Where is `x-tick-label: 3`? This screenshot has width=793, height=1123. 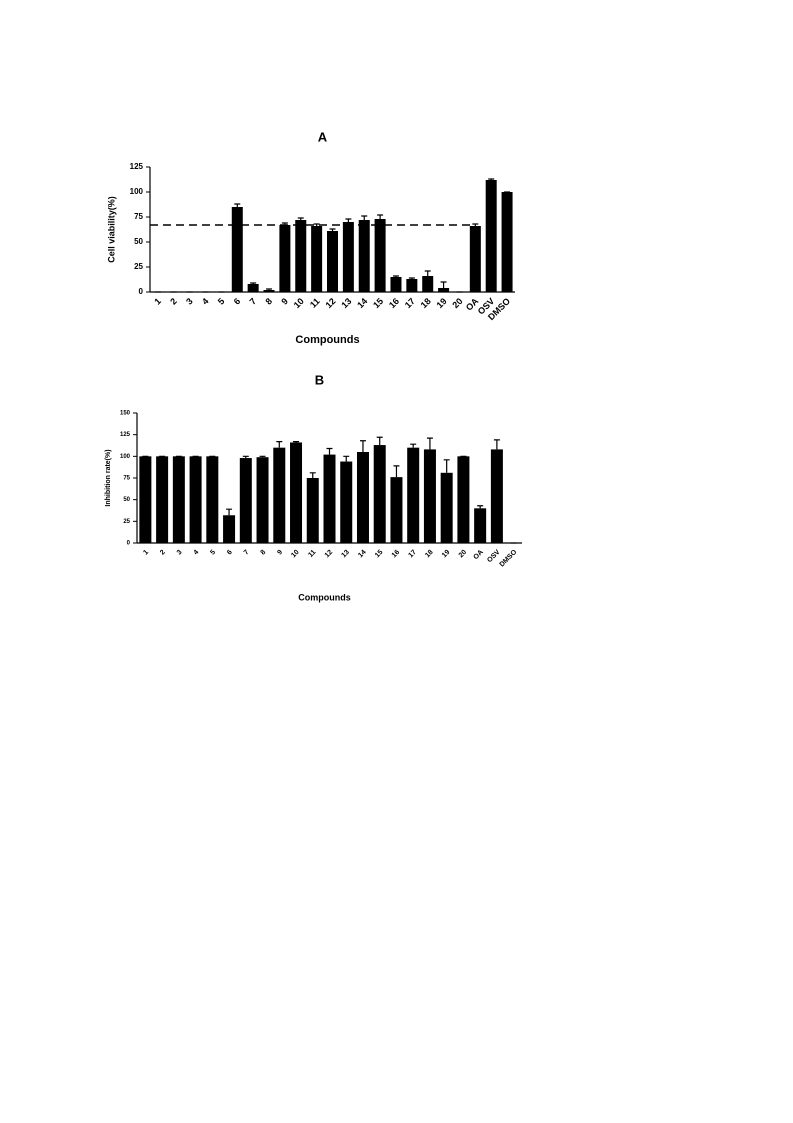 x-tick-label: 3 is located at coordinates (189, 301).